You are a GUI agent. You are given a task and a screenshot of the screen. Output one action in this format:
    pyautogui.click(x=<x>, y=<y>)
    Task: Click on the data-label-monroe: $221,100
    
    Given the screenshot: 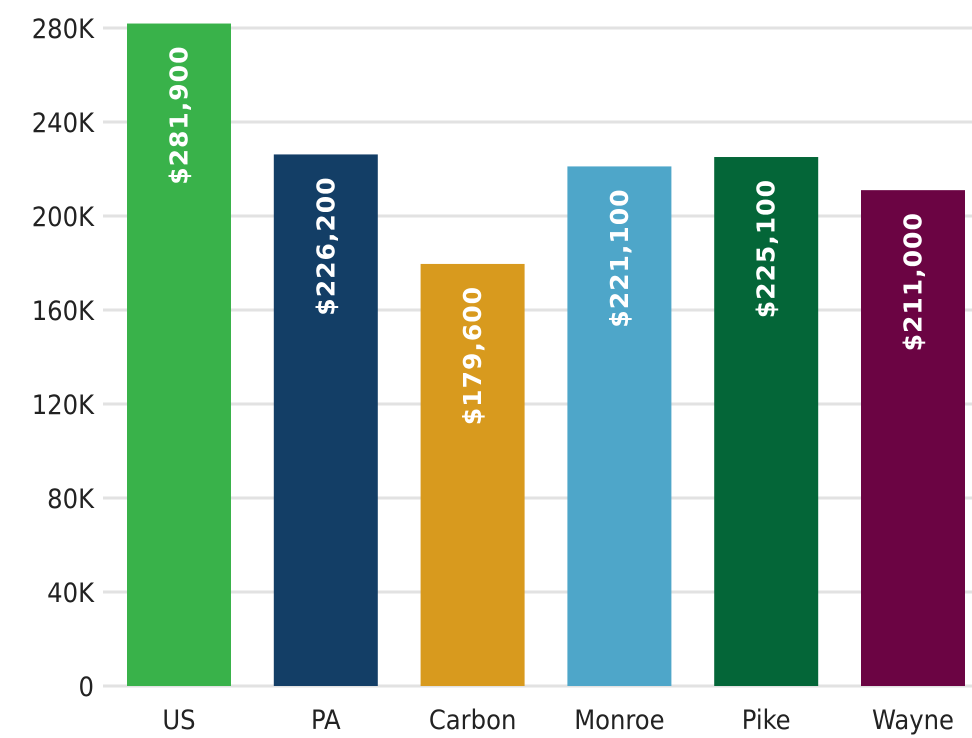 What is the action you would take?
    pyautogui.click(x=619, y=257)
    